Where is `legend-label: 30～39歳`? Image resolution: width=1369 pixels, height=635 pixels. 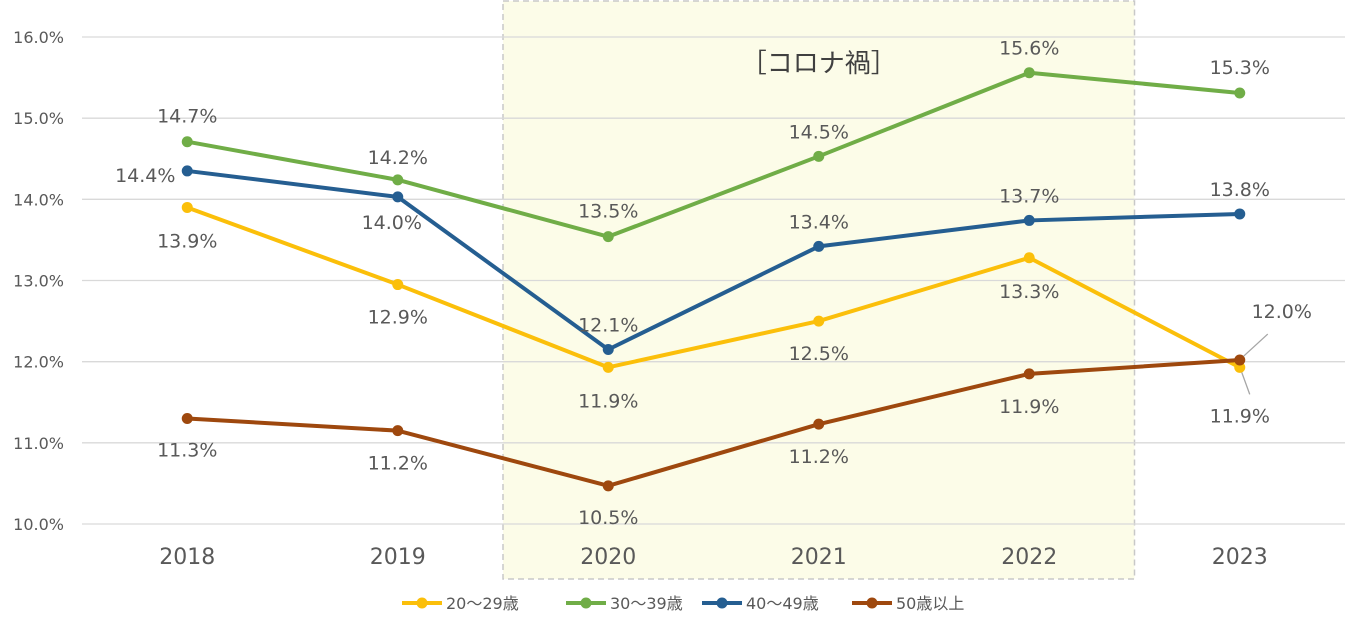 legend-label: 30～39歳 is located at coordinates (646, 603).